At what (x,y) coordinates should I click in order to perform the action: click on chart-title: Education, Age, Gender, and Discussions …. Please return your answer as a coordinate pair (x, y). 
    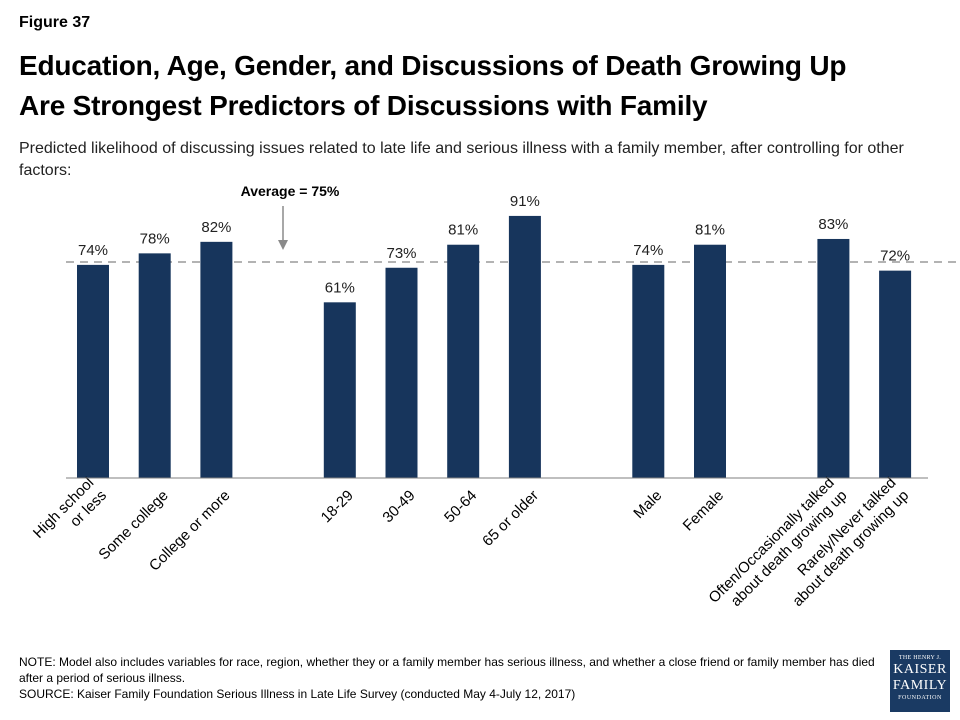
    Looking at the image, I should click on (479, 86).